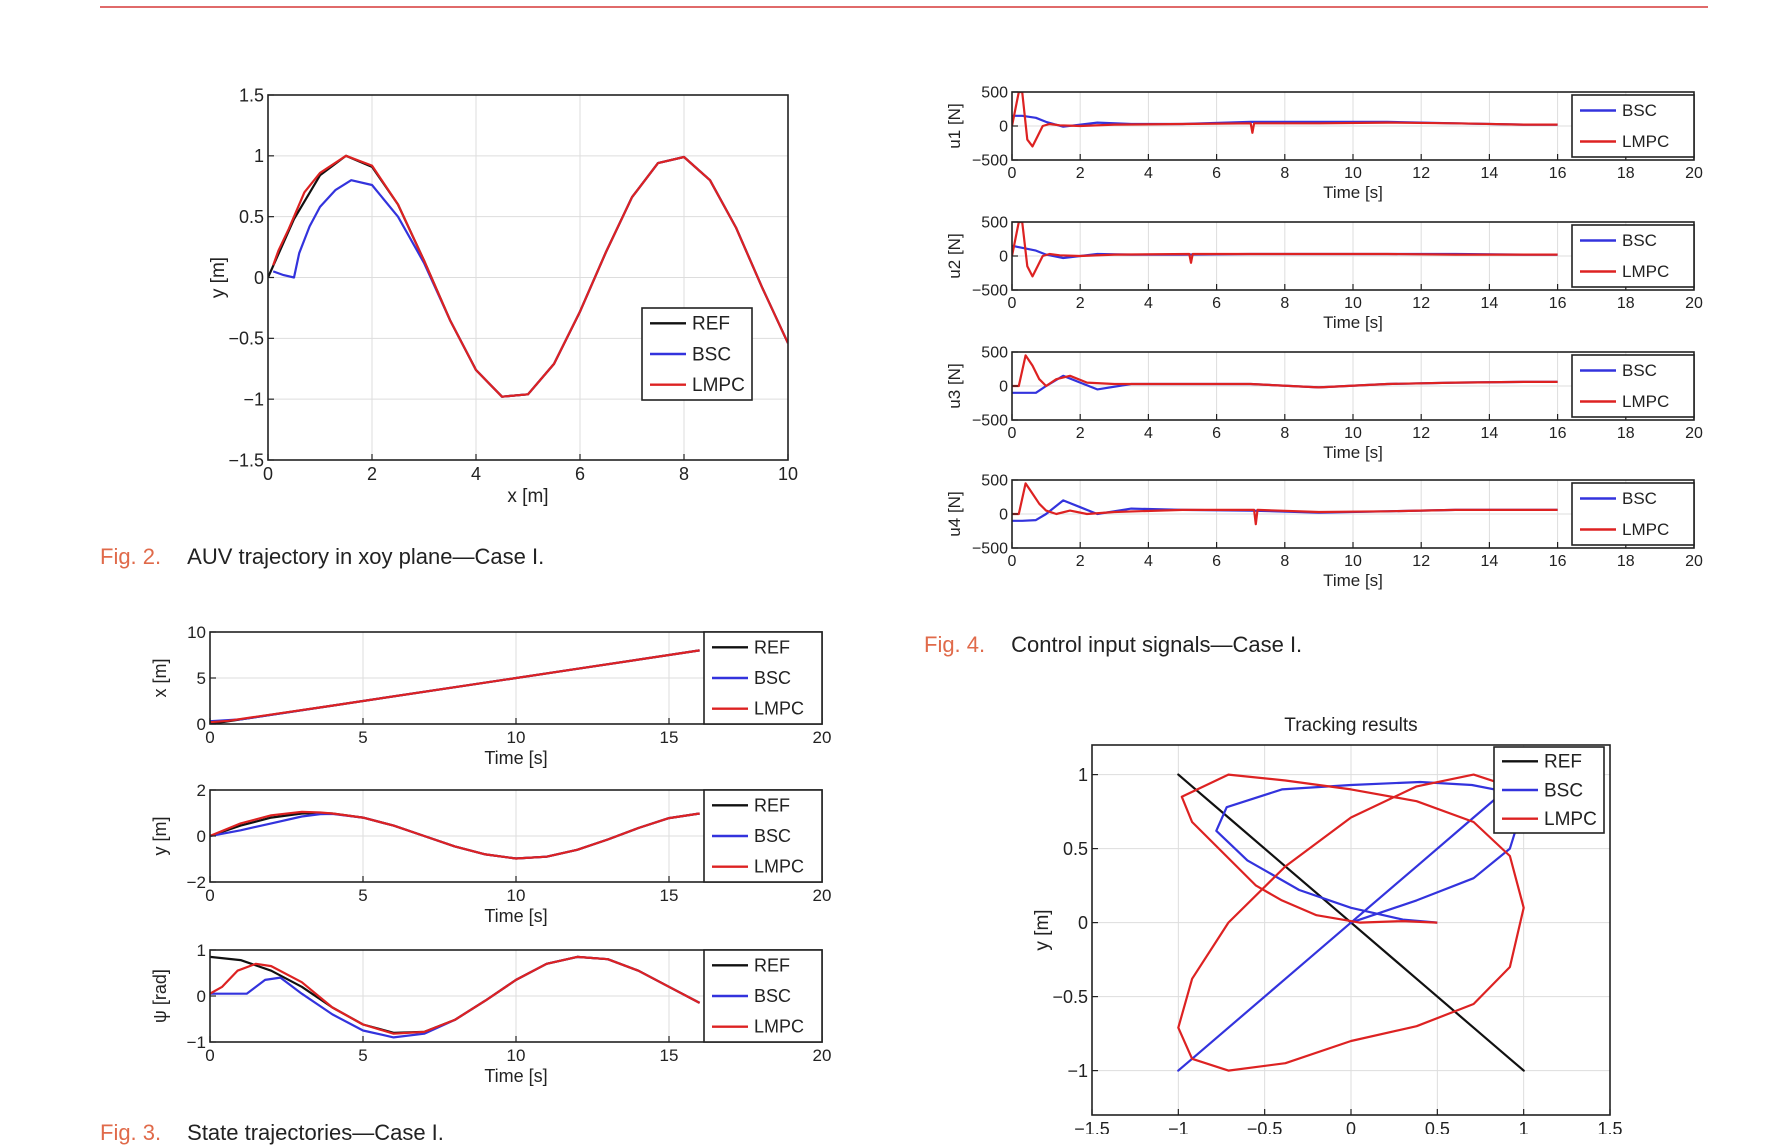  What do you see at coordinates (763, 678) in the screenshot?
I see `legend: REF BSC LMPC` at bounding box center [763, 678].